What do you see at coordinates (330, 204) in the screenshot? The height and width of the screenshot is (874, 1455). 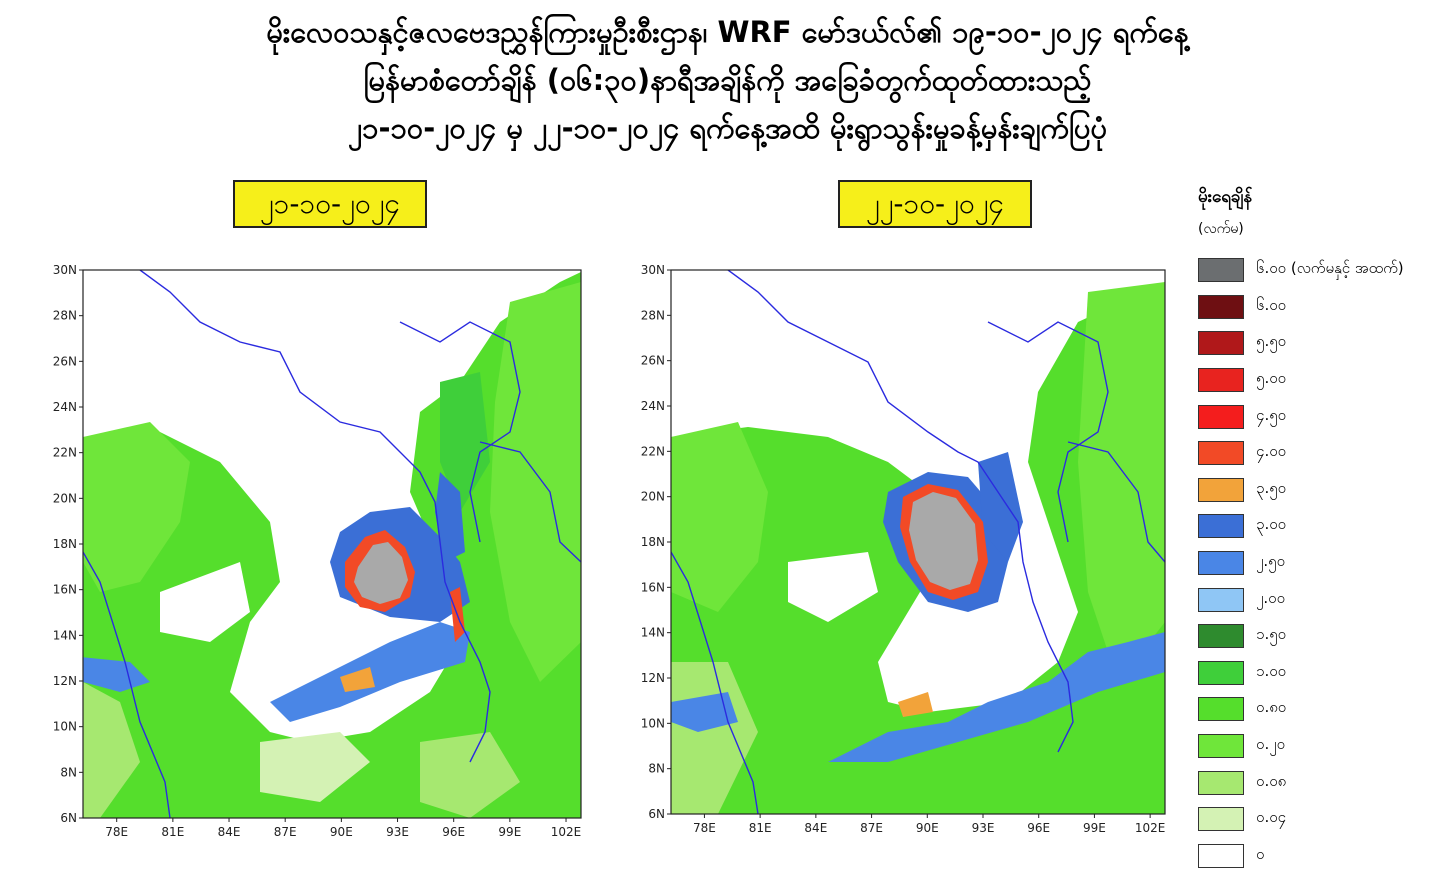 I see `date-label-day1: ၂၁-၁၀-၂၀၂၄` at bounding box center [330, 204].